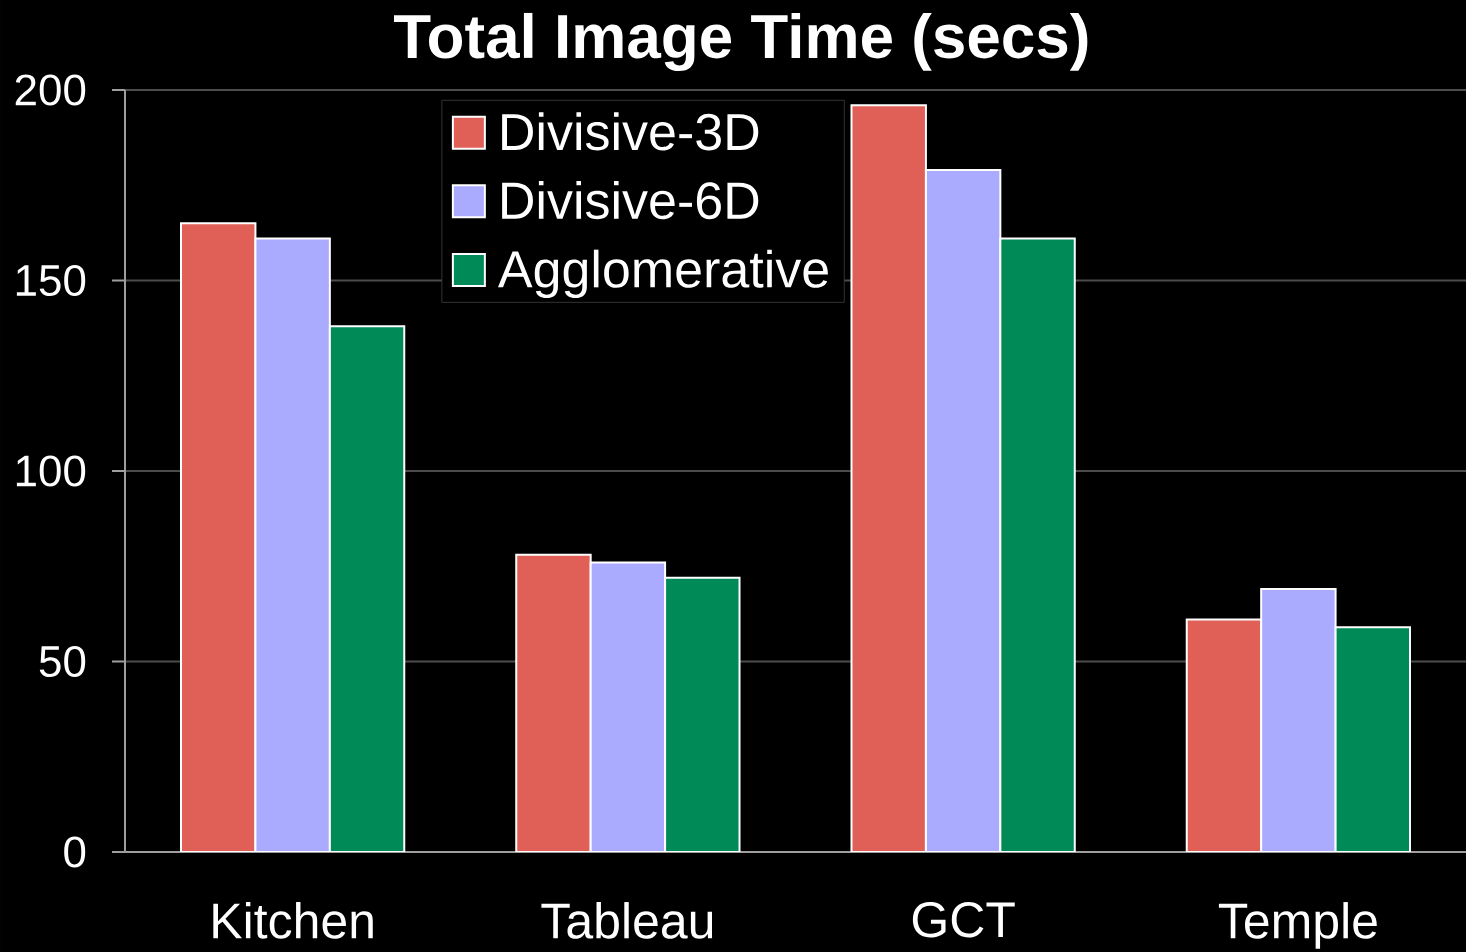 Image resolution: width=1466 pixels, height=952 pixels. Describe the element at coordinates (627, 920) in the screenshot. I see `x-tick-label: Tableau` at that location.